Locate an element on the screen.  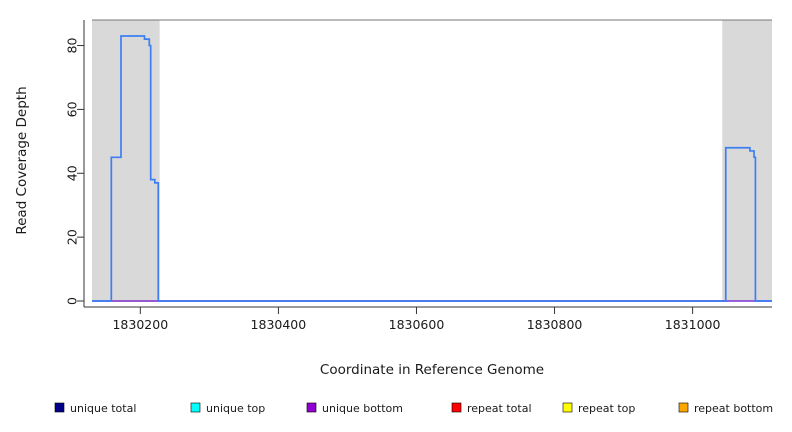
legend-label-unique-total: unique total is located at coordinates (103, 408).